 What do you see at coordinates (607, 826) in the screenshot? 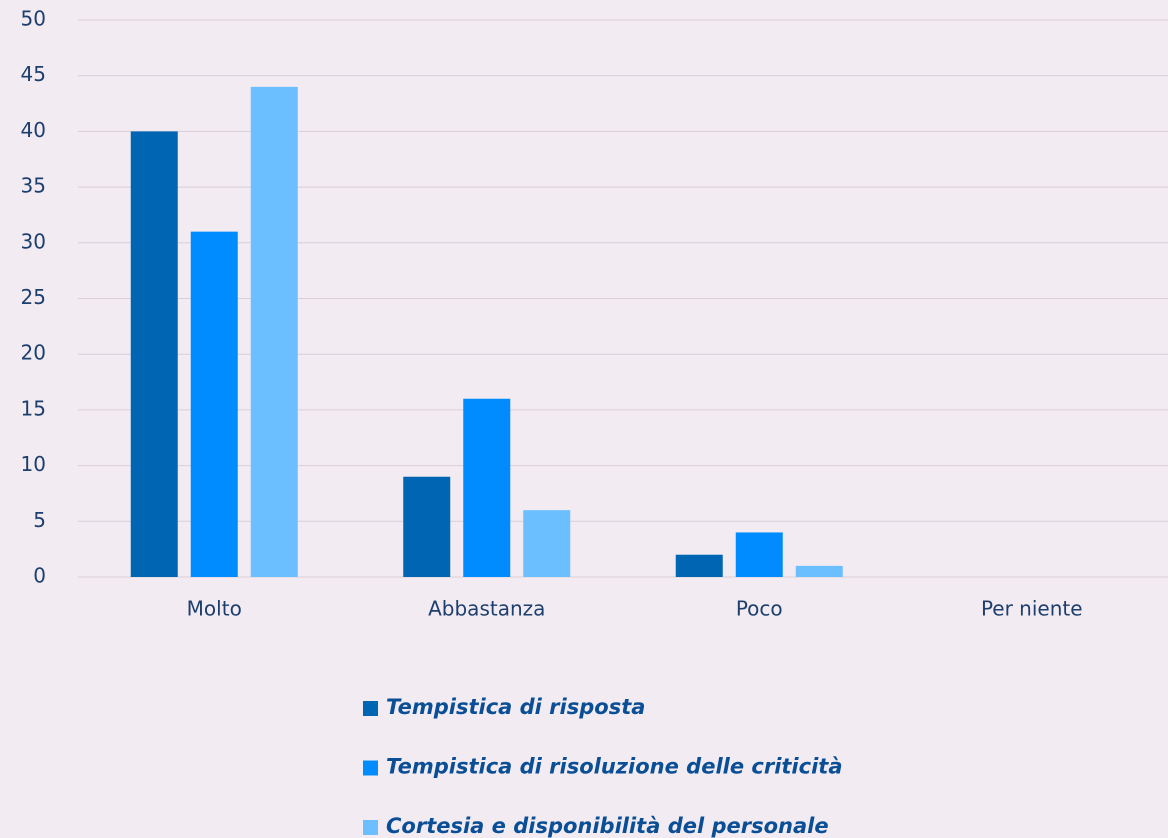
I see `legend-label: Cortesia e disponibilità del personale` at bounding box center [607, 826].